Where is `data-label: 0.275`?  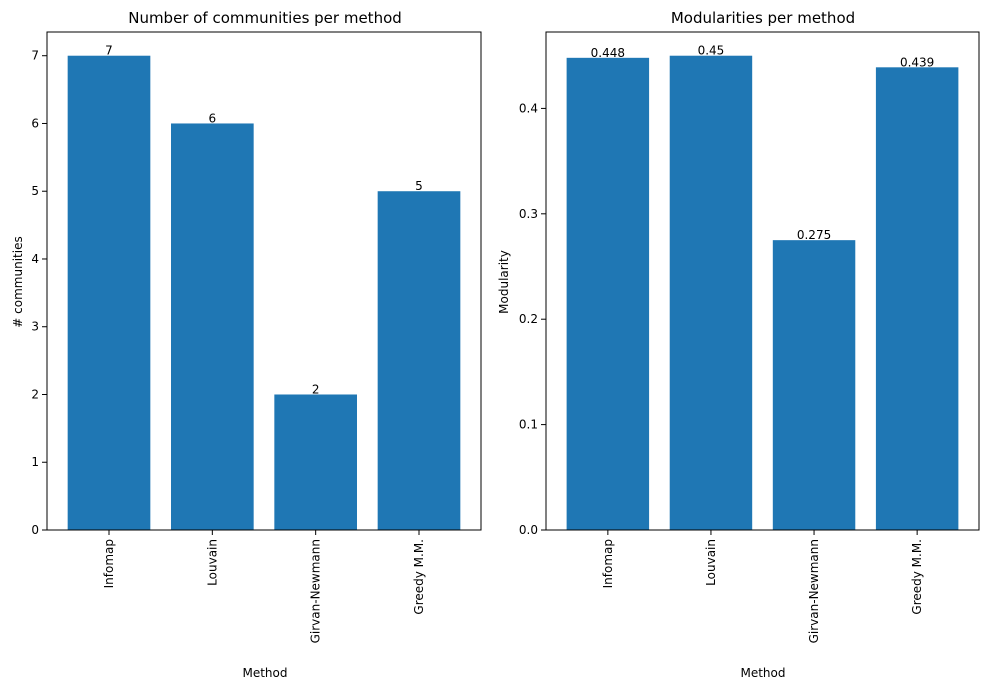 data-label: 0.275 is located at coordinates (814, 235).